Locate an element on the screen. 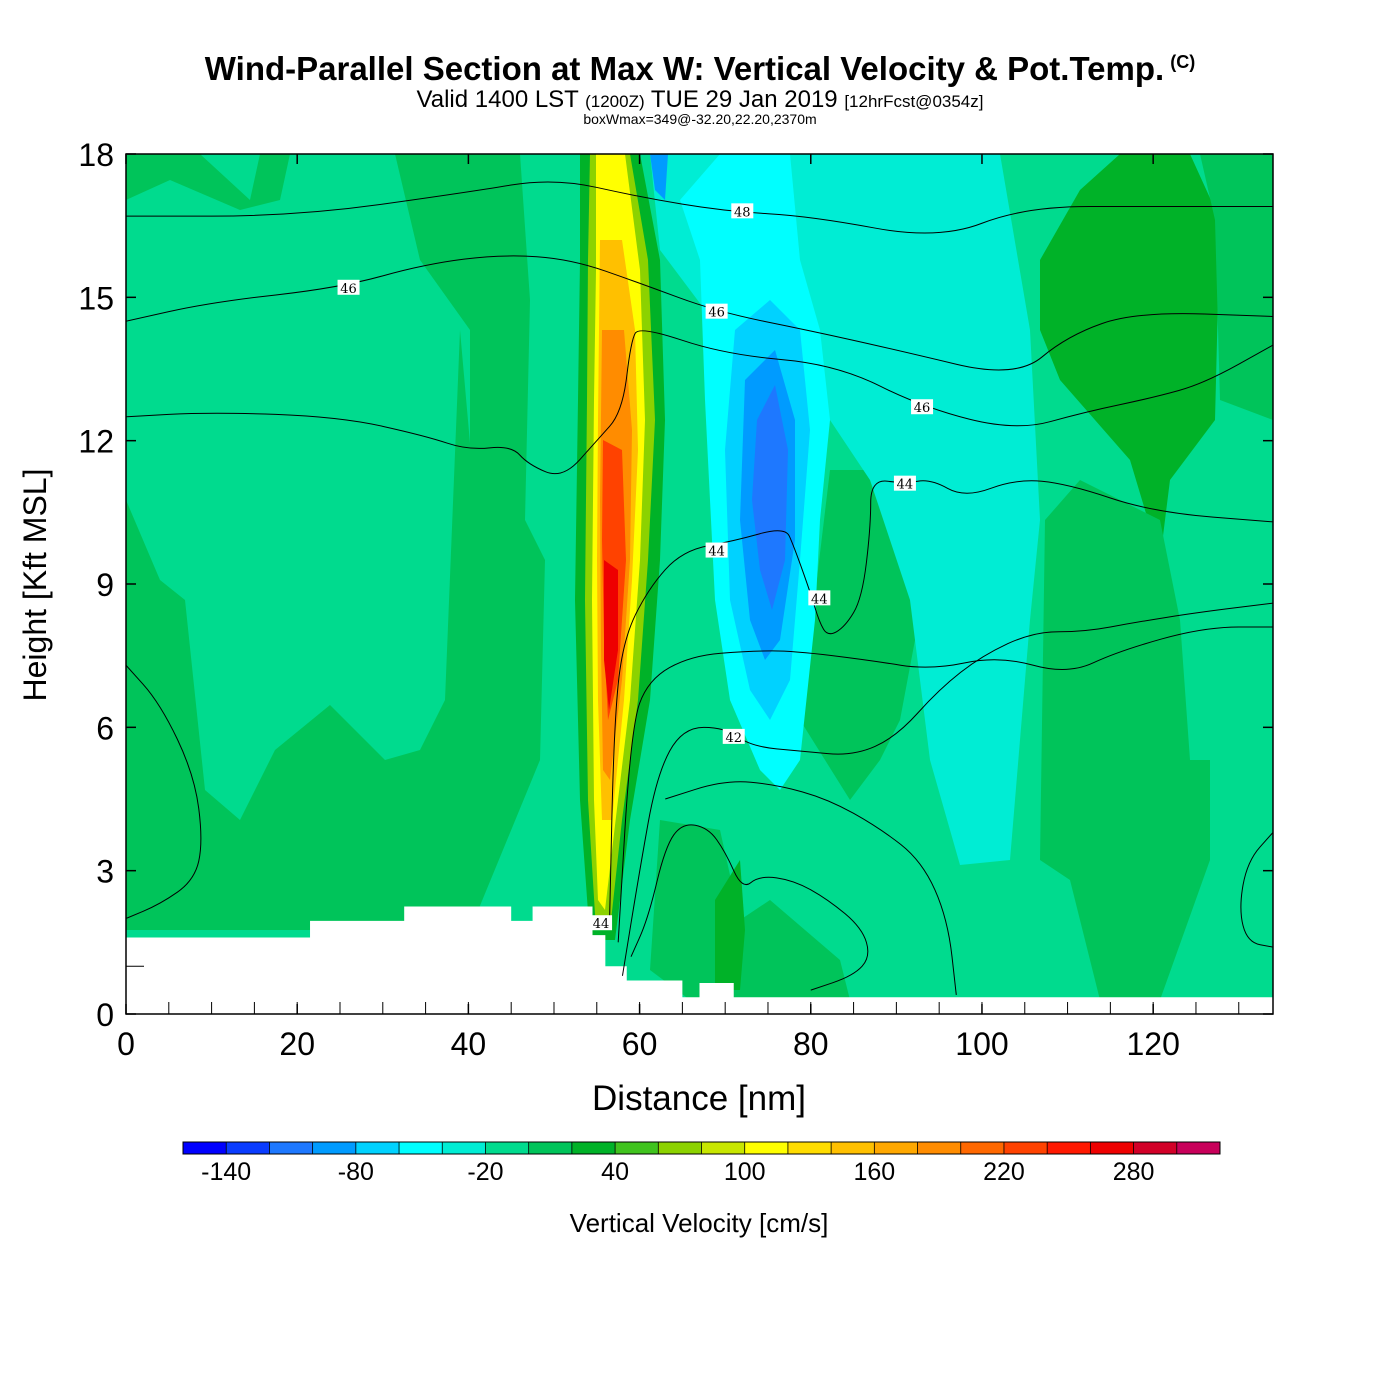  valid-date: TUE 29 Jan 2019 is located at coordinates (744, 99).